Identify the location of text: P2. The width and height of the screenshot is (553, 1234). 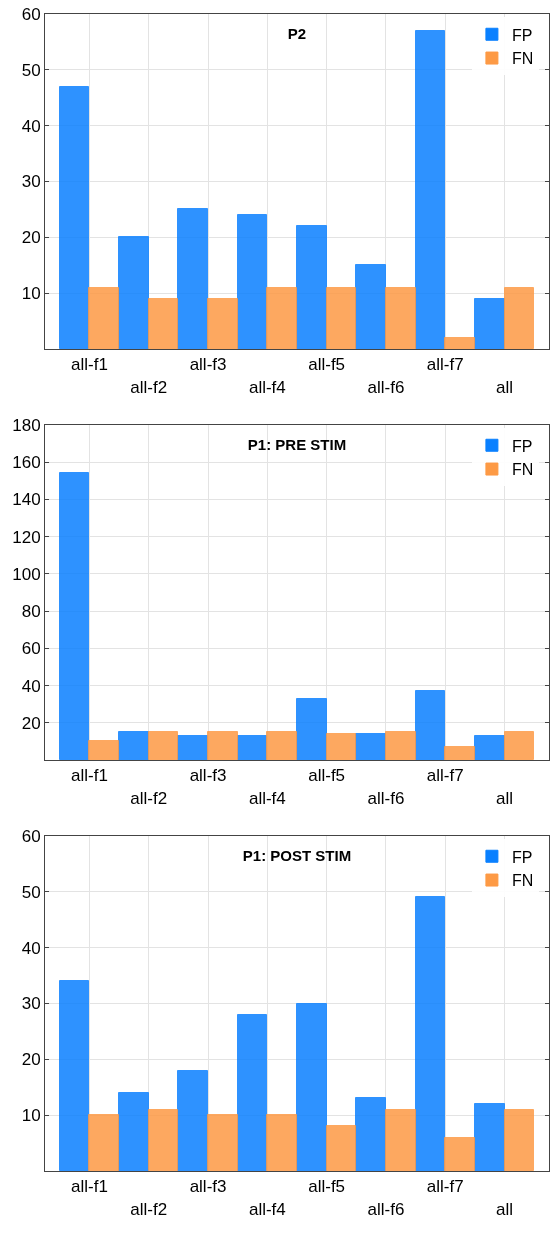
(297, 34).